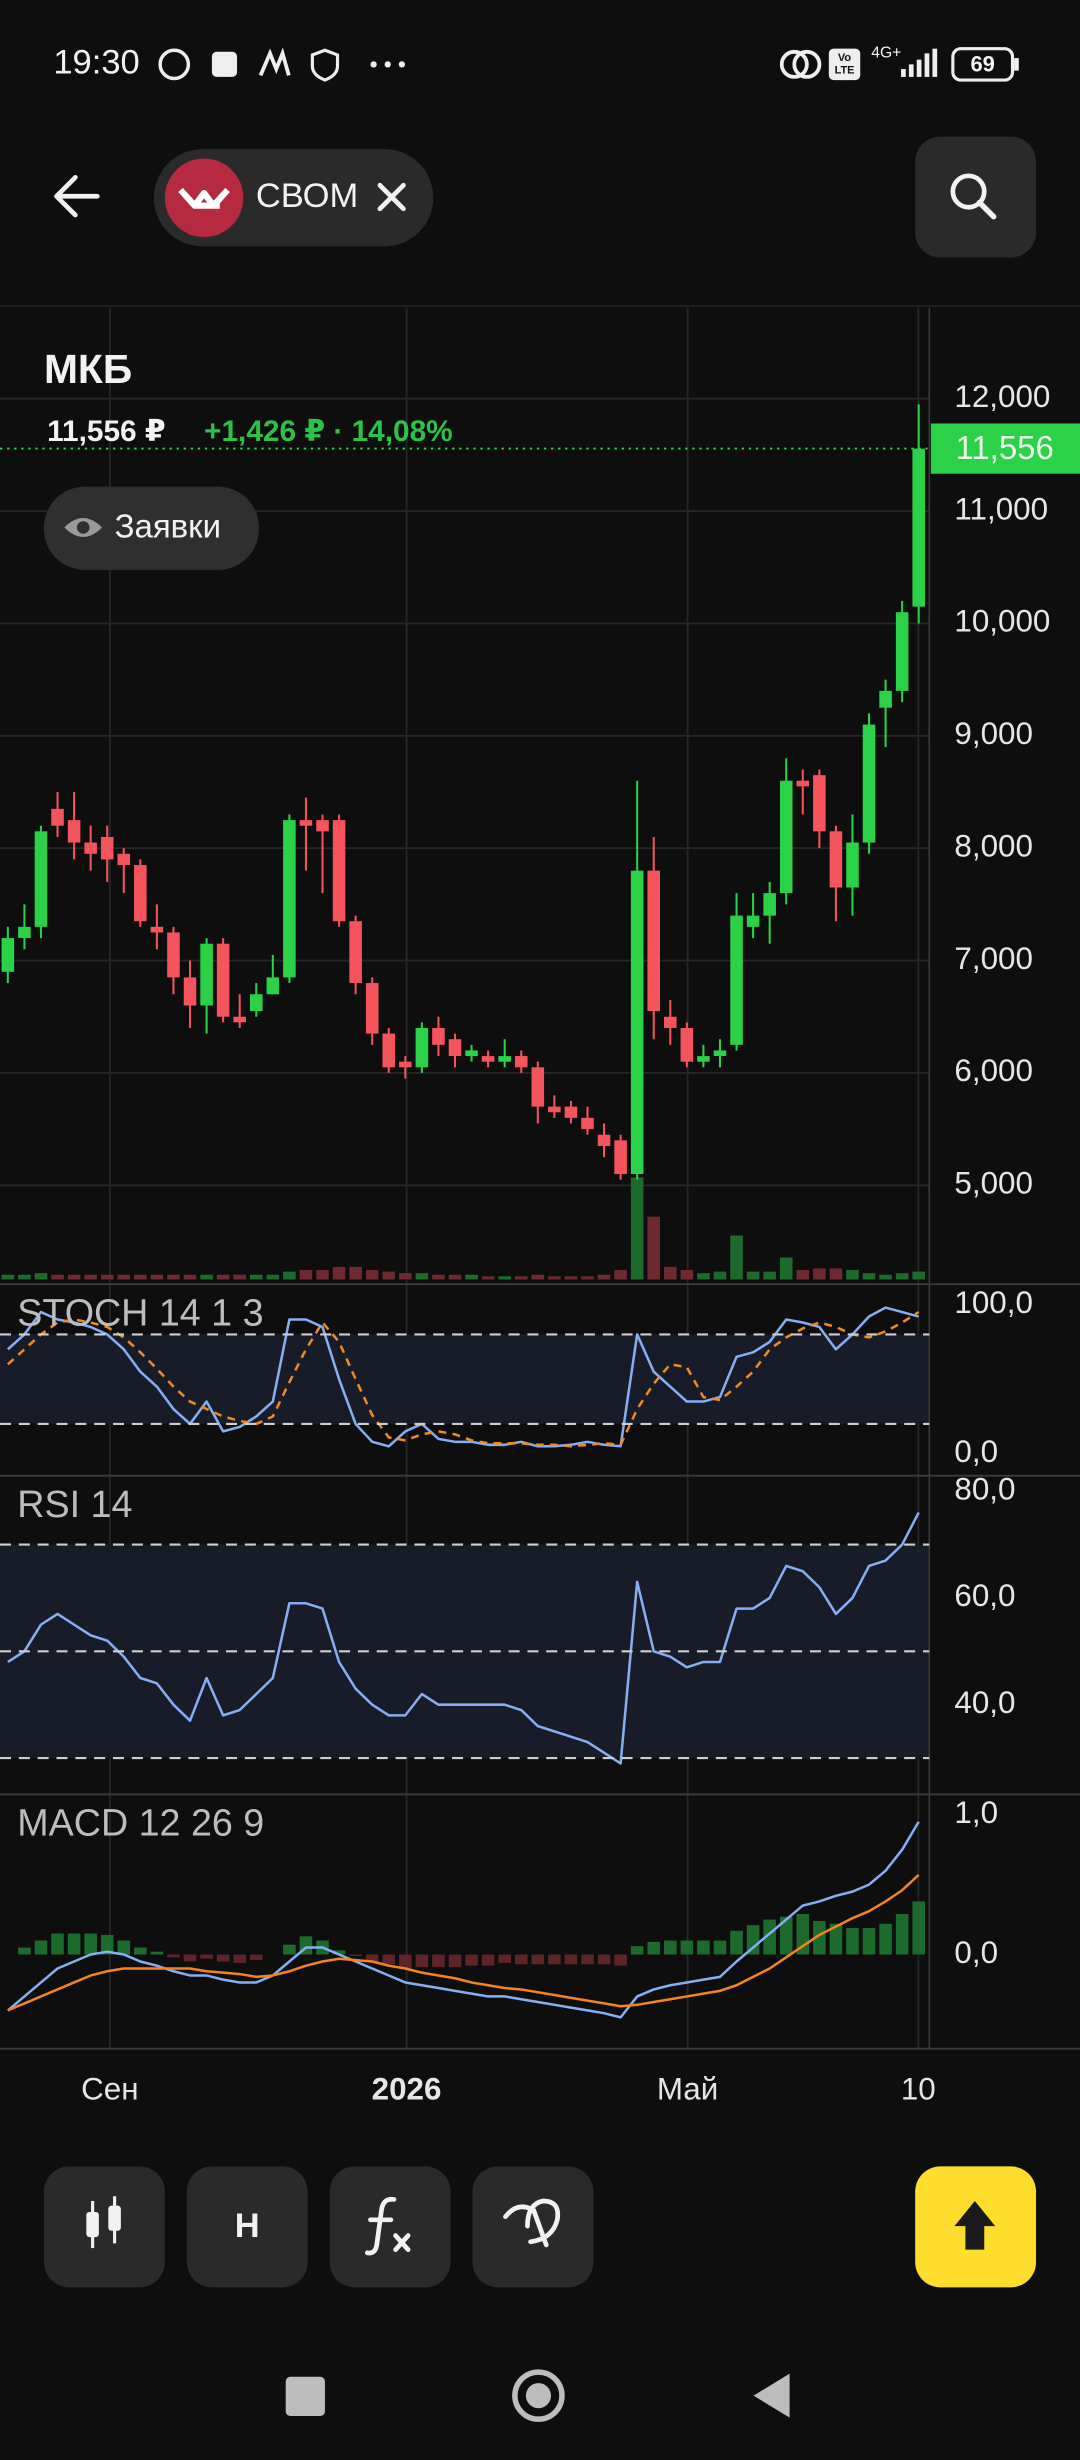  I want to click on orders-button, so click(151, 528).